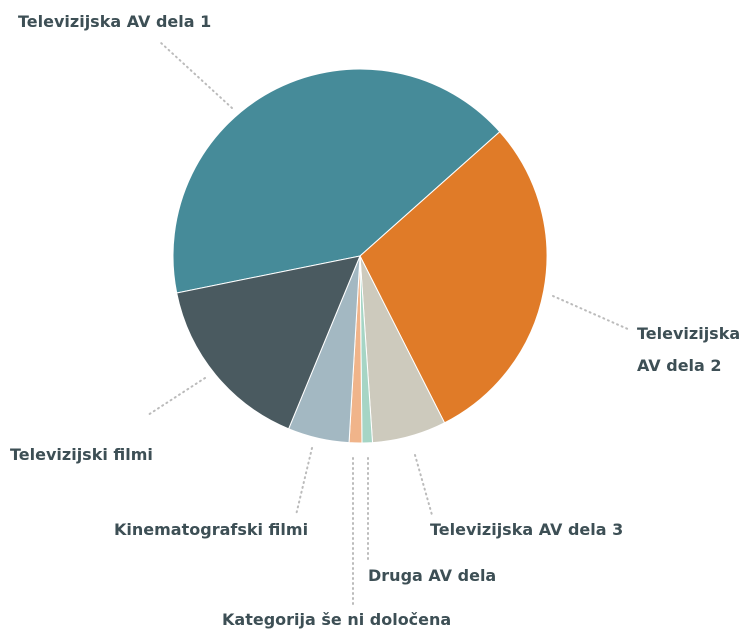  What do you see at coordinates (115, 21) in the screenshot?
I see `slice-label: Televizijska AV dela 1` at bounding box center [115, 21].